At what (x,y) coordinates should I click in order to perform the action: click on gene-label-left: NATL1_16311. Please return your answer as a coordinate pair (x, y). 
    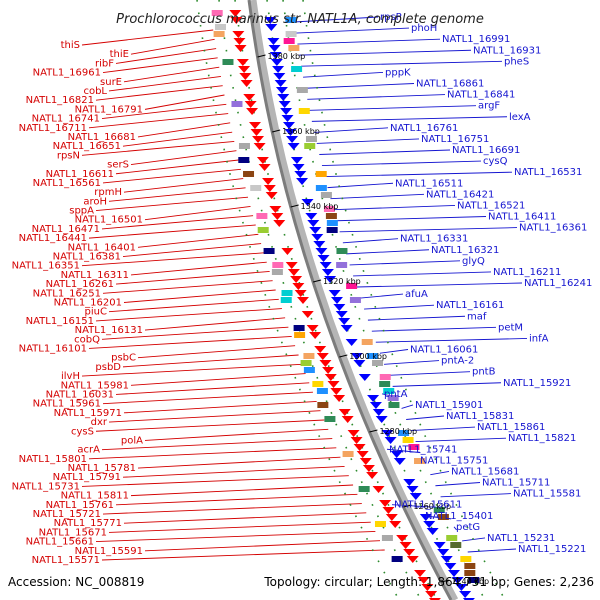
    Looking at the image, I should click on (95, 275).